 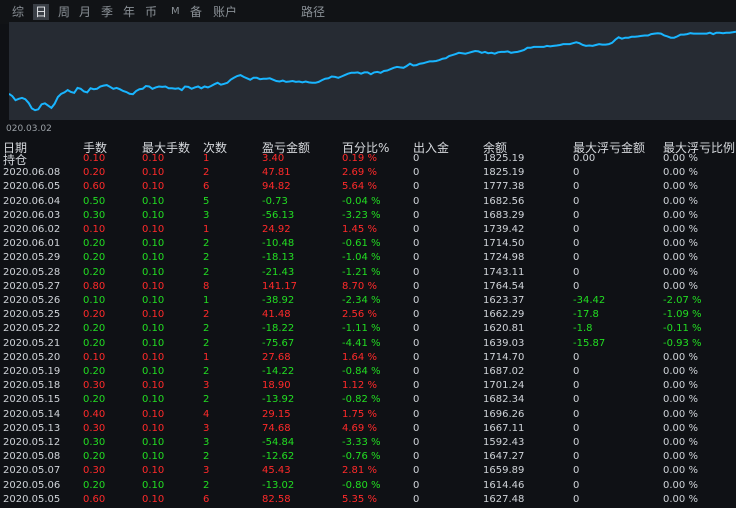 What do you see at coordinates (504, 272) in the screenshot?
I see `cell-balance: 1743.11` at bounding box center [504, 272].